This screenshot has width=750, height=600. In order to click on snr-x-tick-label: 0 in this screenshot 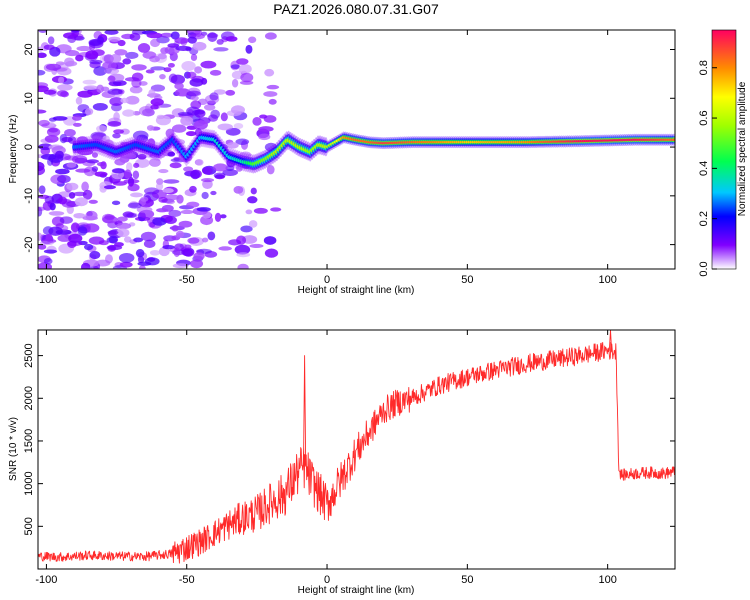, I will do `click(327, 580)`.